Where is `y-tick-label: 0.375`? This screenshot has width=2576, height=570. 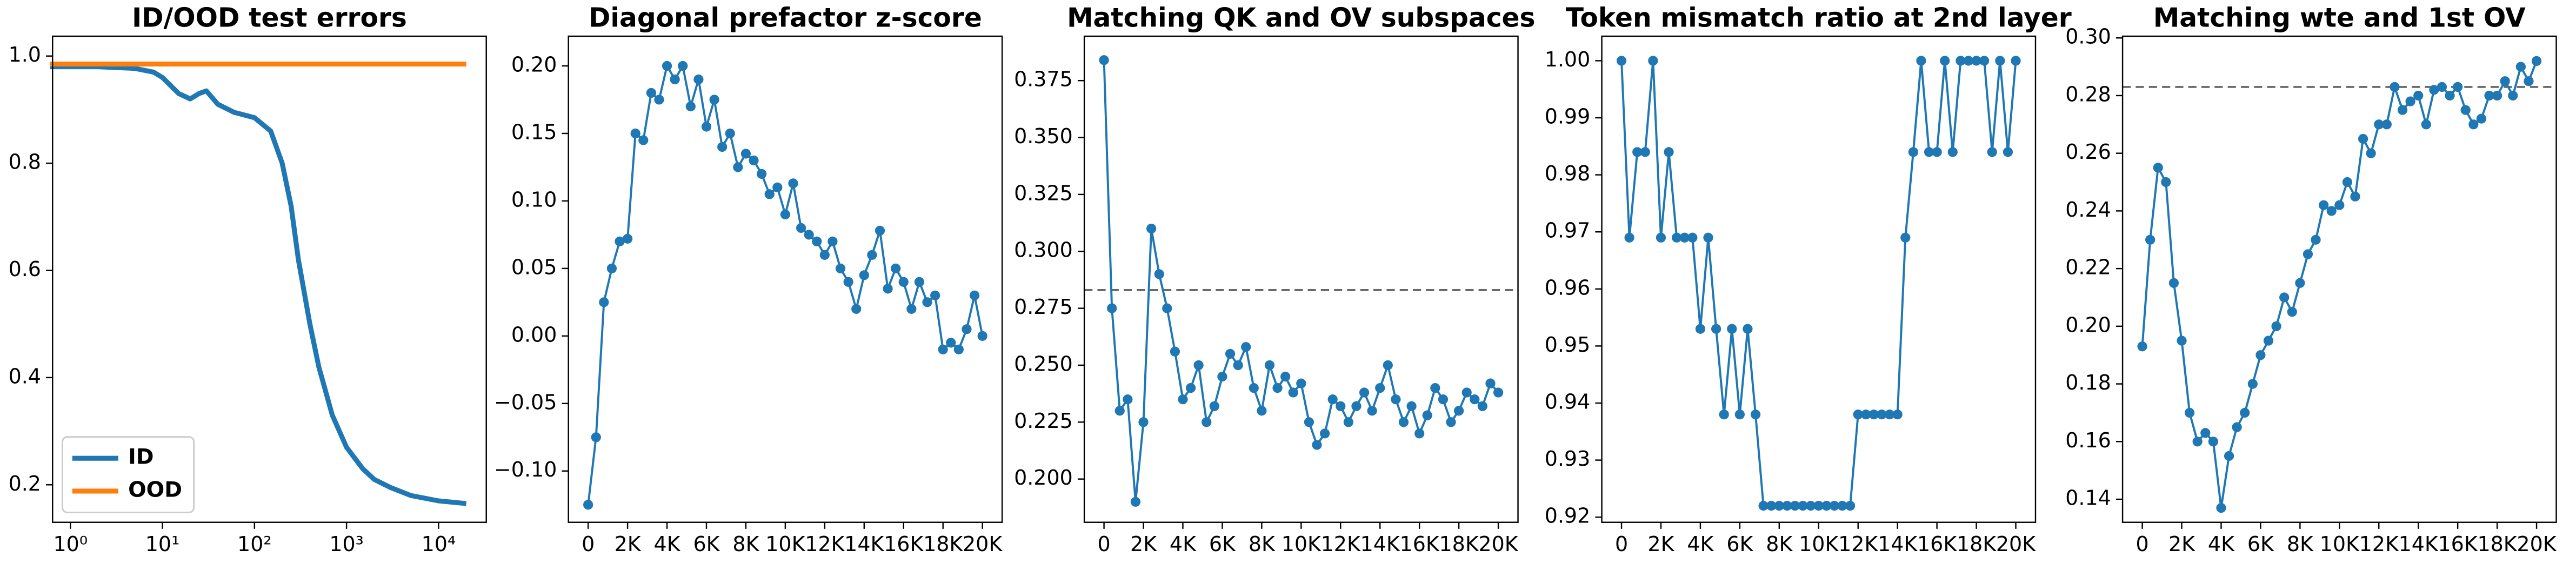 y-tick-label: 0.375 is located at coordinates (1043, 79).